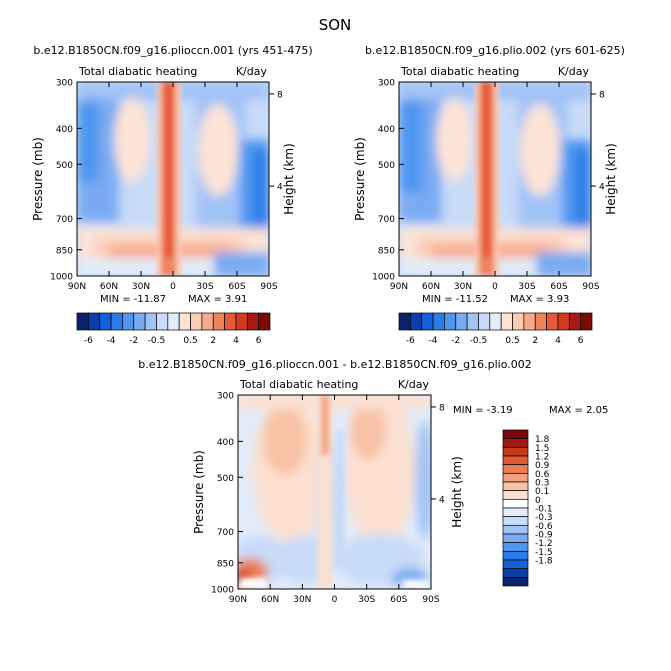 The image size is (671, 671). I want to click on colorbar-label: -0.1, so click(544, 510).